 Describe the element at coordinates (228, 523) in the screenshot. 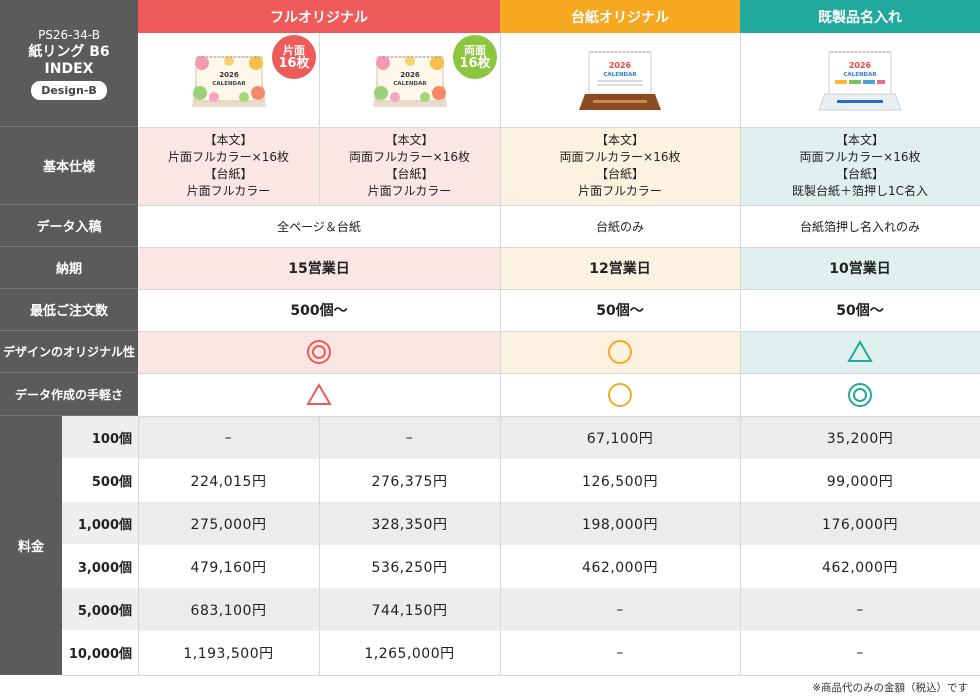

I see `price-cell: 275,000円` at that location.